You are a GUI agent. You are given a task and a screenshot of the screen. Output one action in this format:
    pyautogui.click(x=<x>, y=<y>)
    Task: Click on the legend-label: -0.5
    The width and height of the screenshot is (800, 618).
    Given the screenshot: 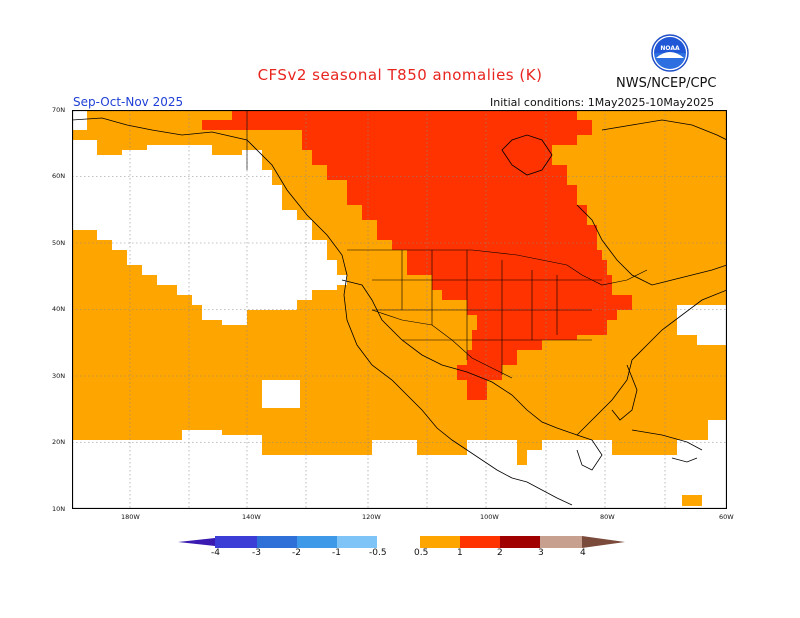 What is the action you would take?
    pyautogui.click(x=378, y=553)
    